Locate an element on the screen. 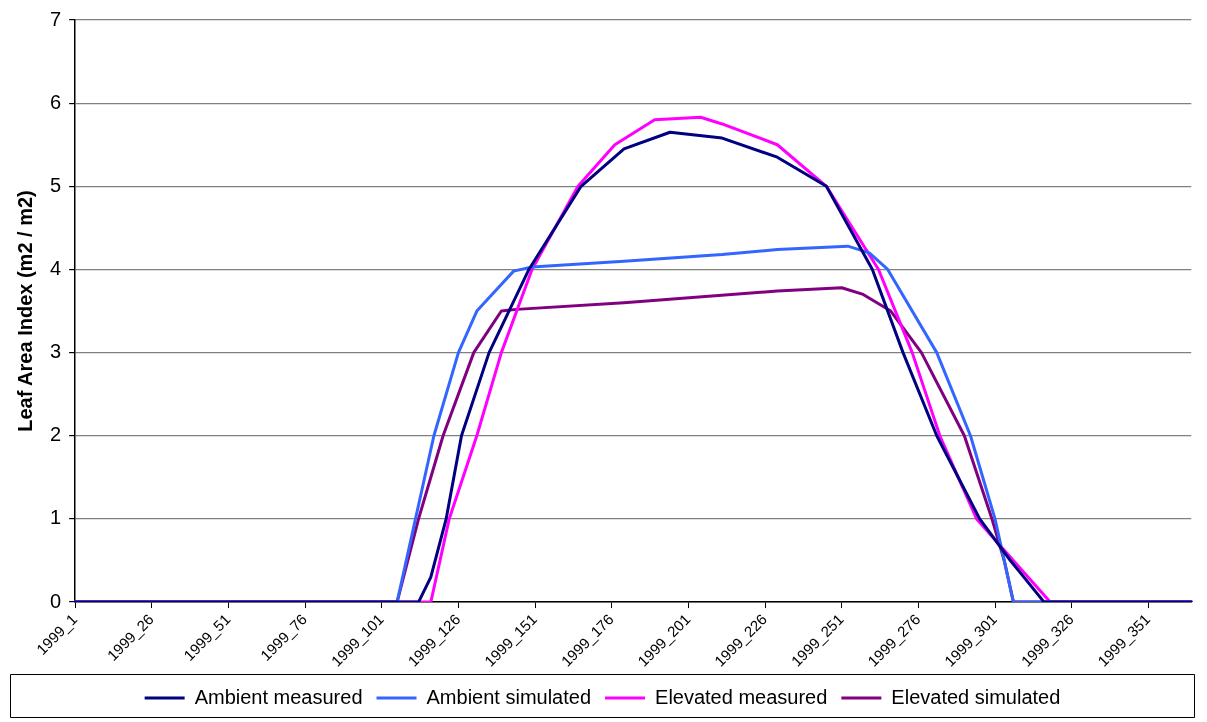 Image resolution: width=1207 pixels, height=722 pixels. legend-label: Ambient measured is located at coordinates (278, 696).